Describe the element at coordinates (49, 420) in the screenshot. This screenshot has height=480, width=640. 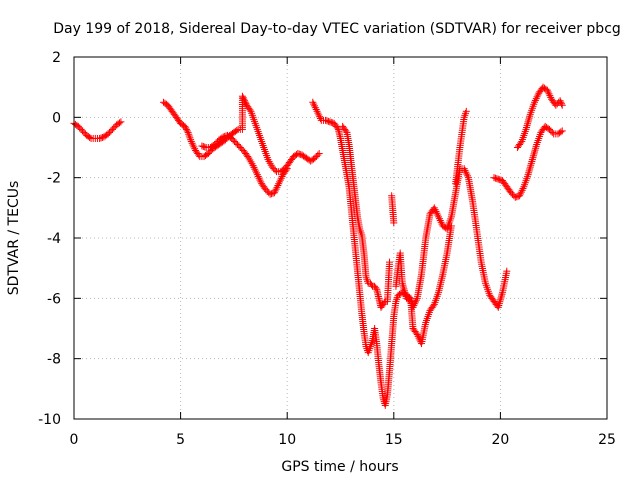
I see `y-tick-label: -10` at that location.